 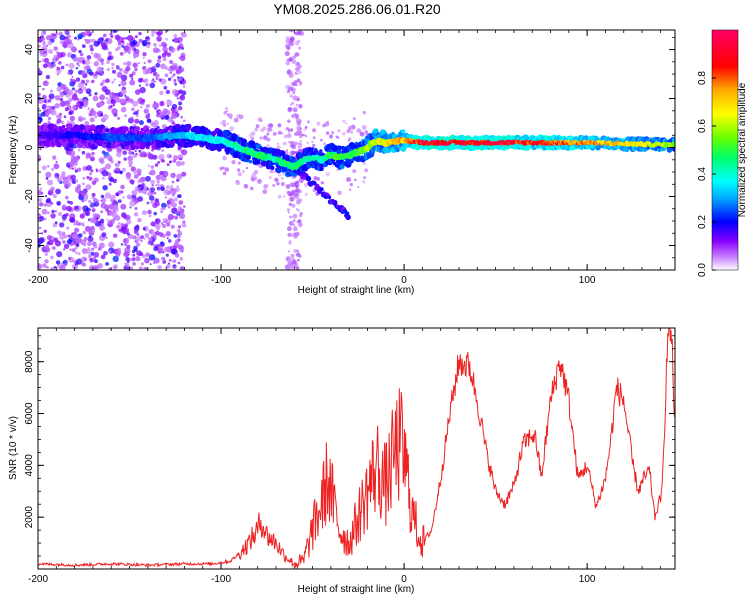 What do you see at coordinates (29, 413) in the screenshot?
I see `snr-y-tick-label: 6000` at bounding box center [29, 413].